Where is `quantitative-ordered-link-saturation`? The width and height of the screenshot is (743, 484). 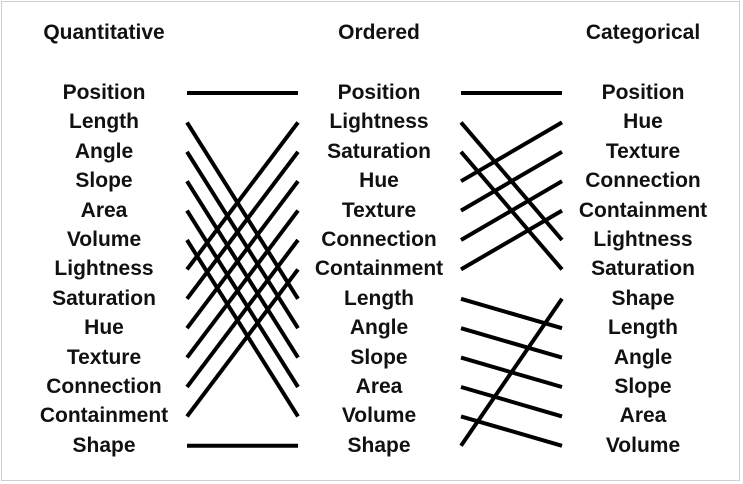 quantitative-ordered-link-saturation is located at coordinates (242, 225).